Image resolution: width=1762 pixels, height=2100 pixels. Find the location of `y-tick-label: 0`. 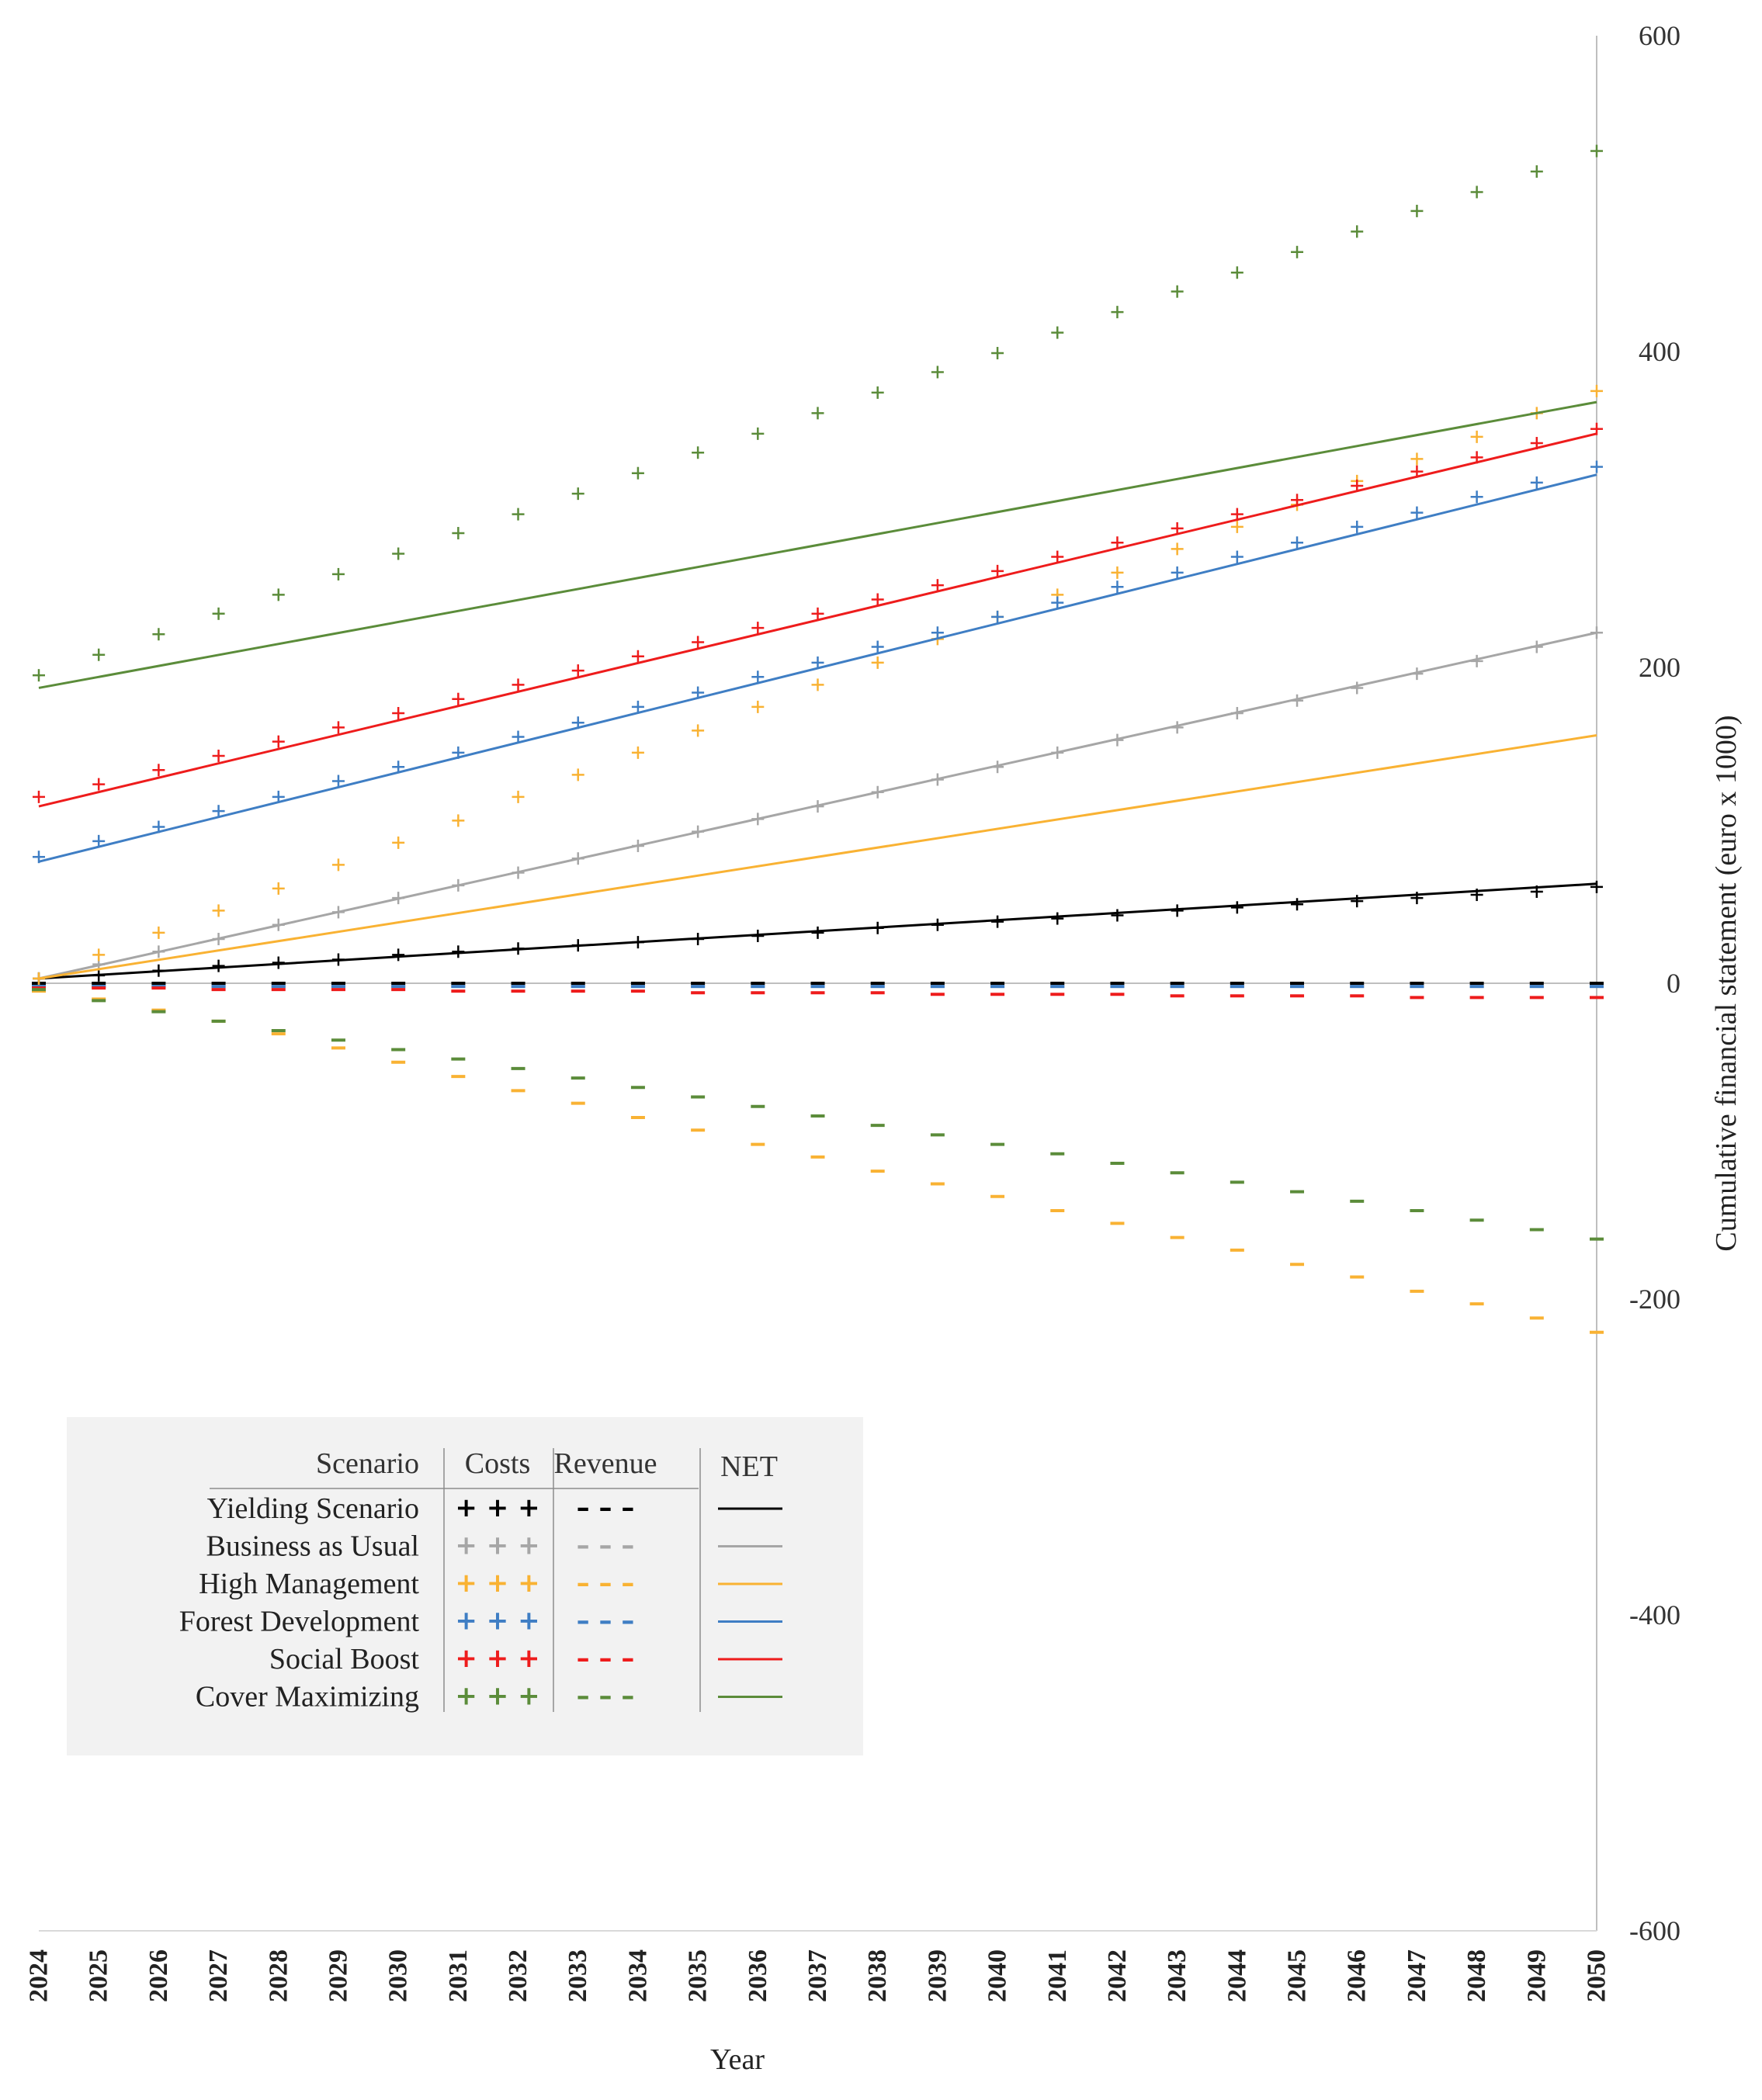

y-tick-label: 0 is located at coordinates (1674, 983).